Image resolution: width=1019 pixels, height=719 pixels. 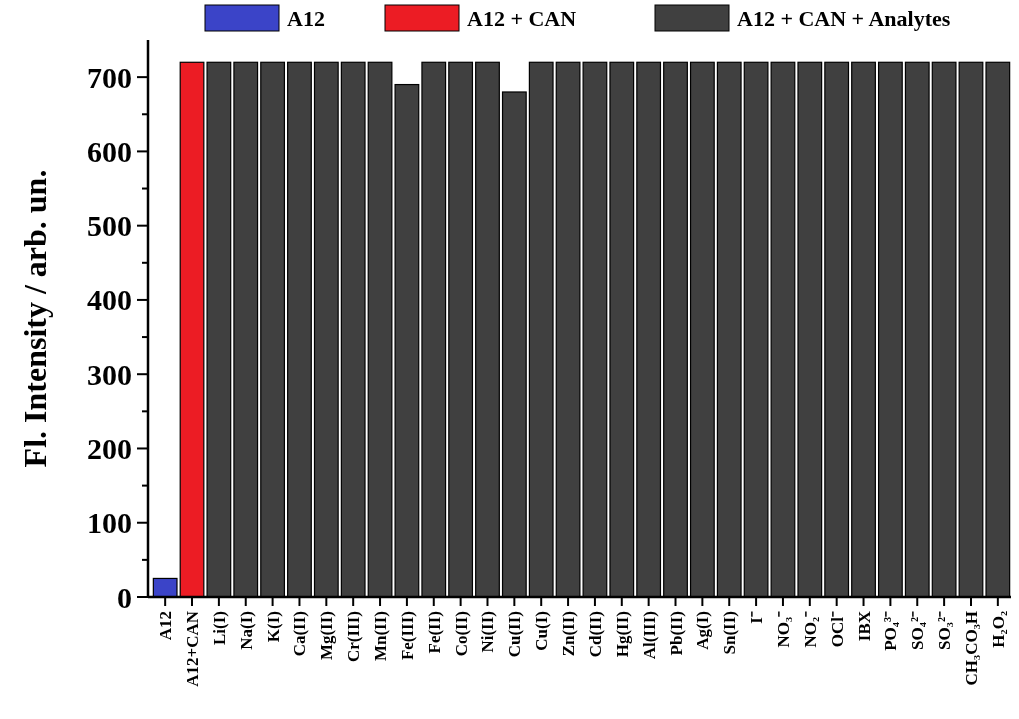 I want to click on y-tick-label: 700, so click(x=109, y=77).